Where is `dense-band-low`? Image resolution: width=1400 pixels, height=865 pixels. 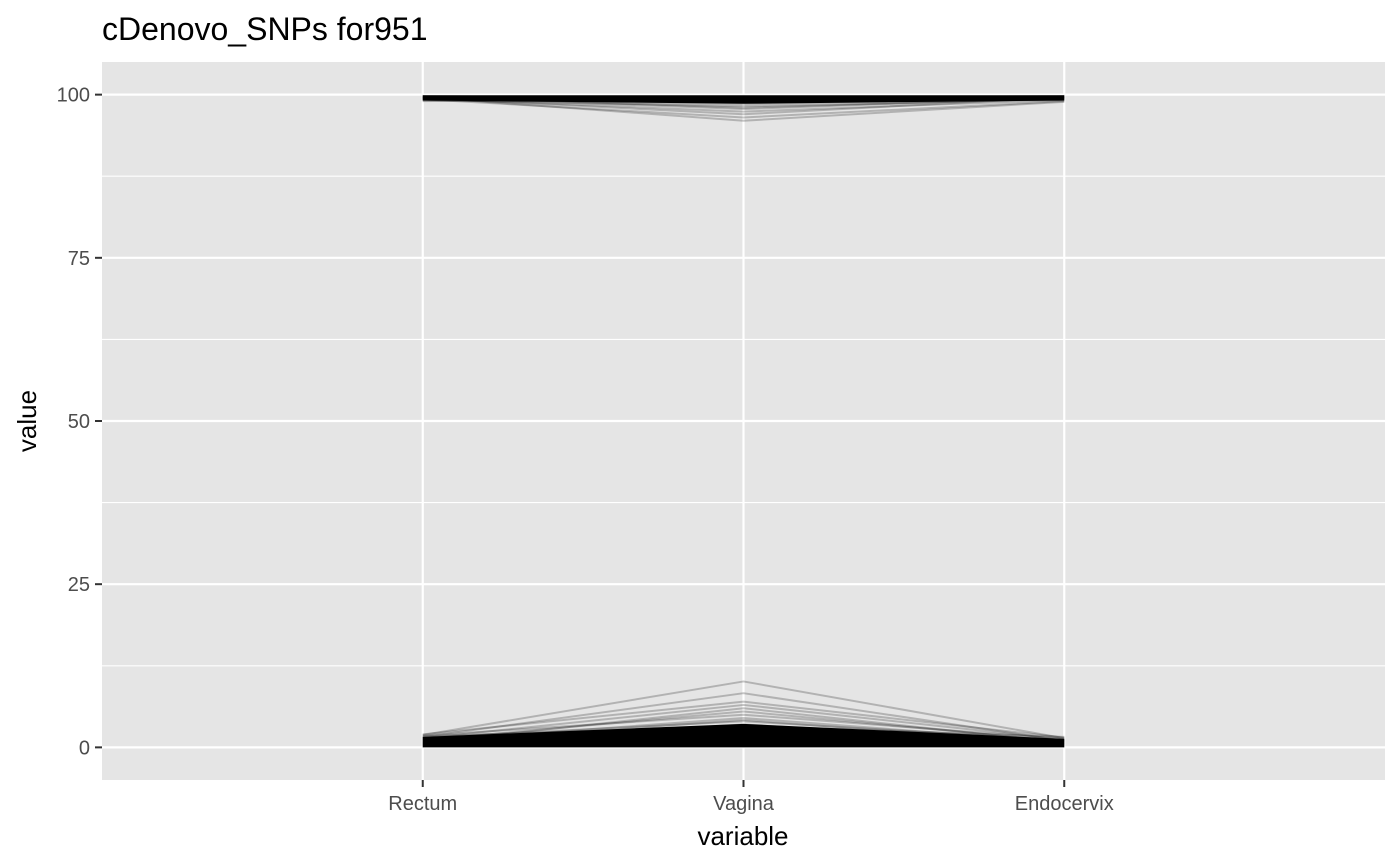
dense-band-low is located at coordinates (743, 735).